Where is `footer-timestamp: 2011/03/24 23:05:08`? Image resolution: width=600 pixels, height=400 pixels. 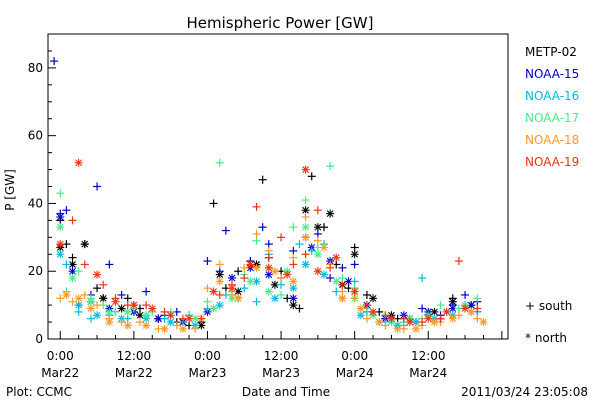
footer-timestamp: 2011/03/24 23:05:08 is located at coordinates (524, 392).